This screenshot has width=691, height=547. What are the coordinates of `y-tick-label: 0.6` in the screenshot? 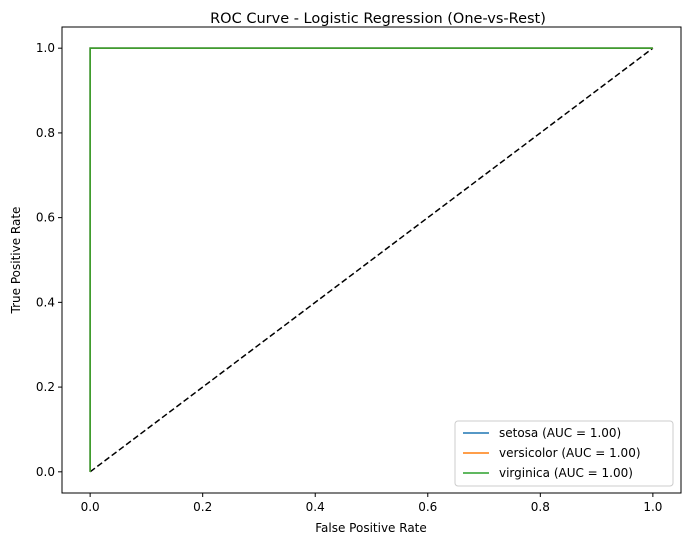 It's located at (45, 218).